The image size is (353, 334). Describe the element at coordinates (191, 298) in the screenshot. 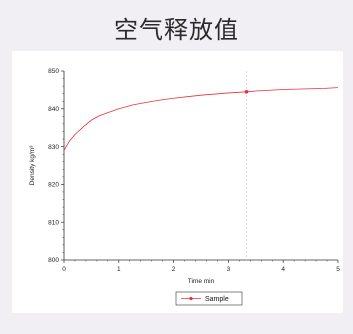

I see `legend-marker-icon` at that location.